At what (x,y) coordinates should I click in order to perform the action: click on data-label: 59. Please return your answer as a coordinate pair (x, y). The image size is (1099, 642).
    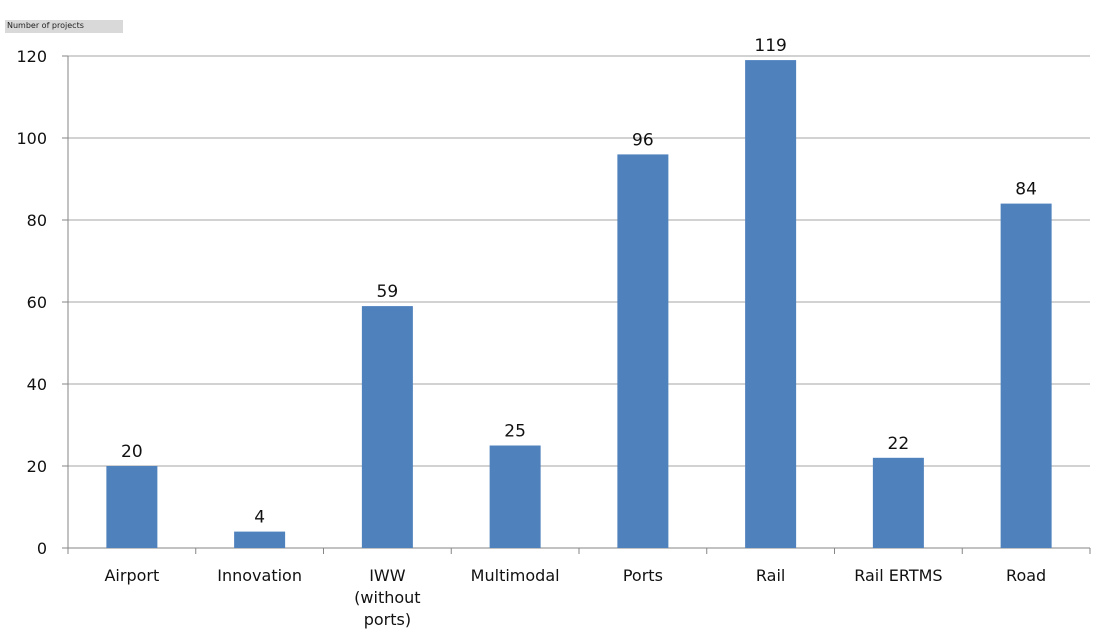
    Looking at the image, I should click on (388, 292).